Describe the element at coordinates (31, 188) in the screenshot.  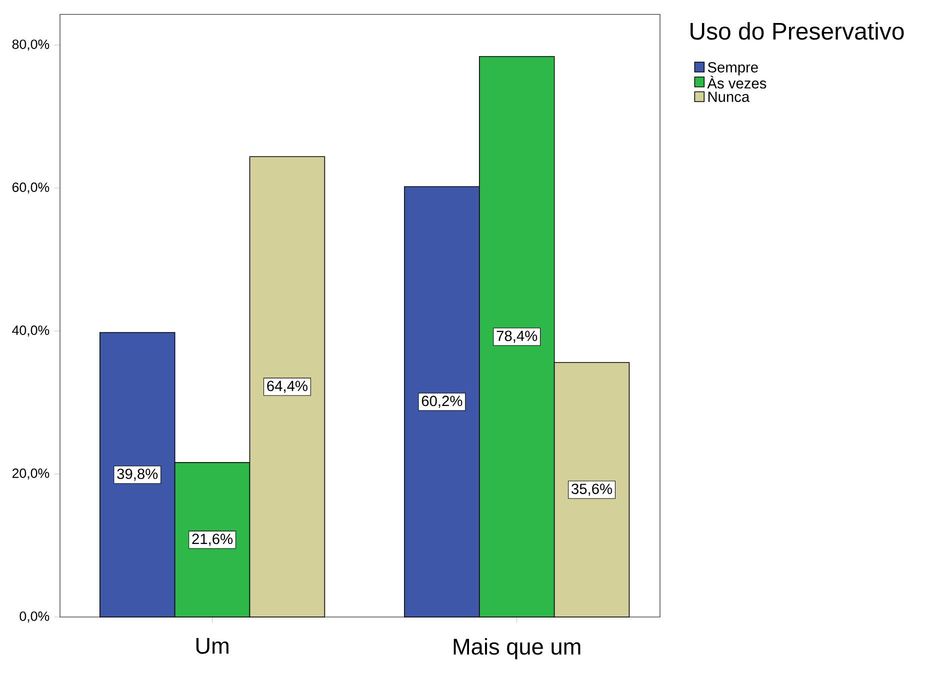
I see `y-tick-label: 60,0%` at that location.